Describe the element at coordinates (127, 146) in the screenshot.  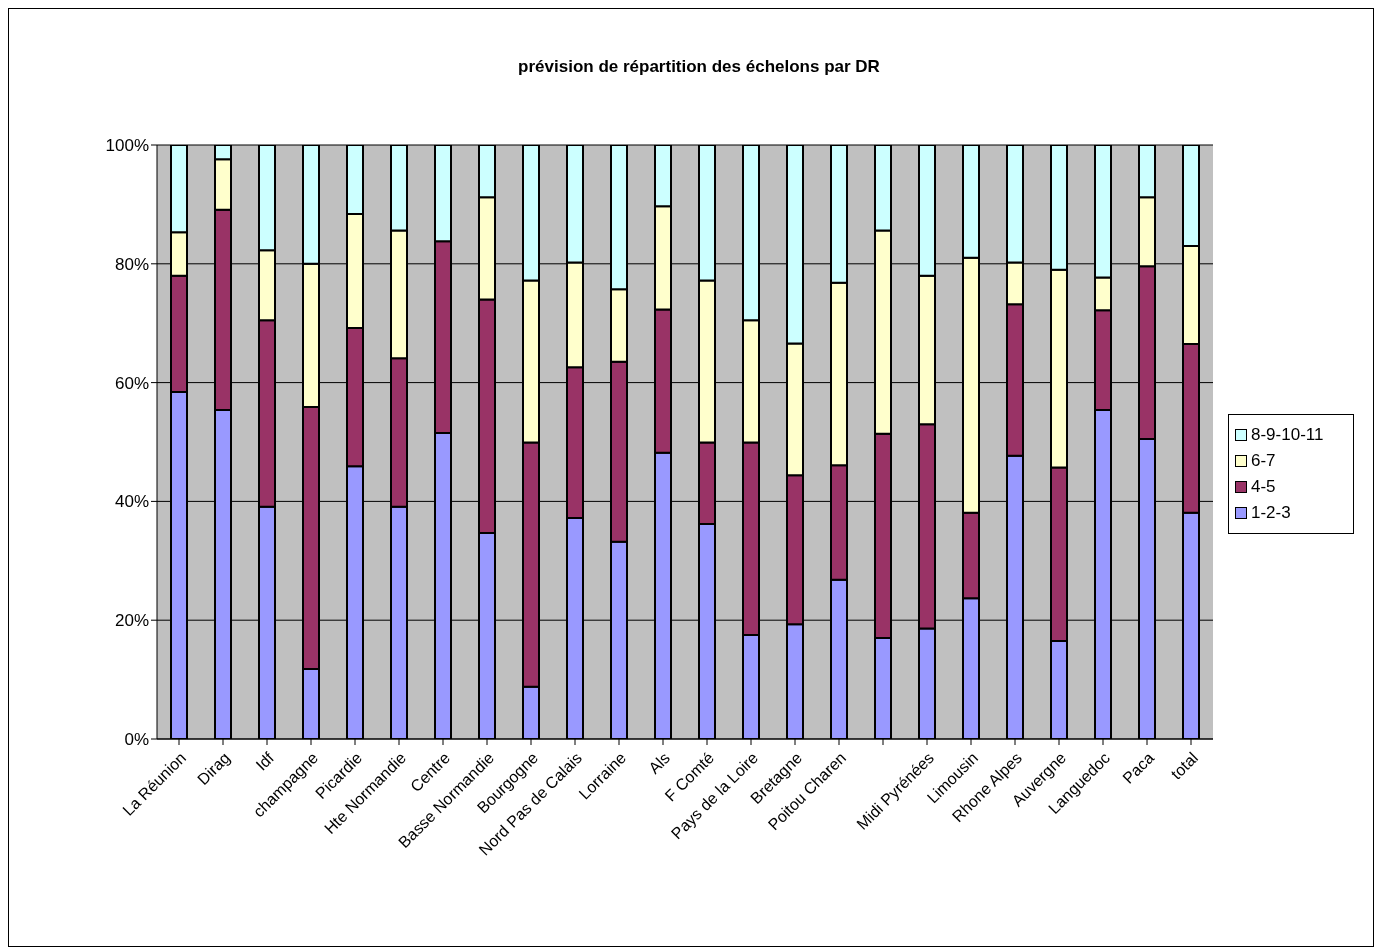
I see `y-tick-label: 100%` at that location.